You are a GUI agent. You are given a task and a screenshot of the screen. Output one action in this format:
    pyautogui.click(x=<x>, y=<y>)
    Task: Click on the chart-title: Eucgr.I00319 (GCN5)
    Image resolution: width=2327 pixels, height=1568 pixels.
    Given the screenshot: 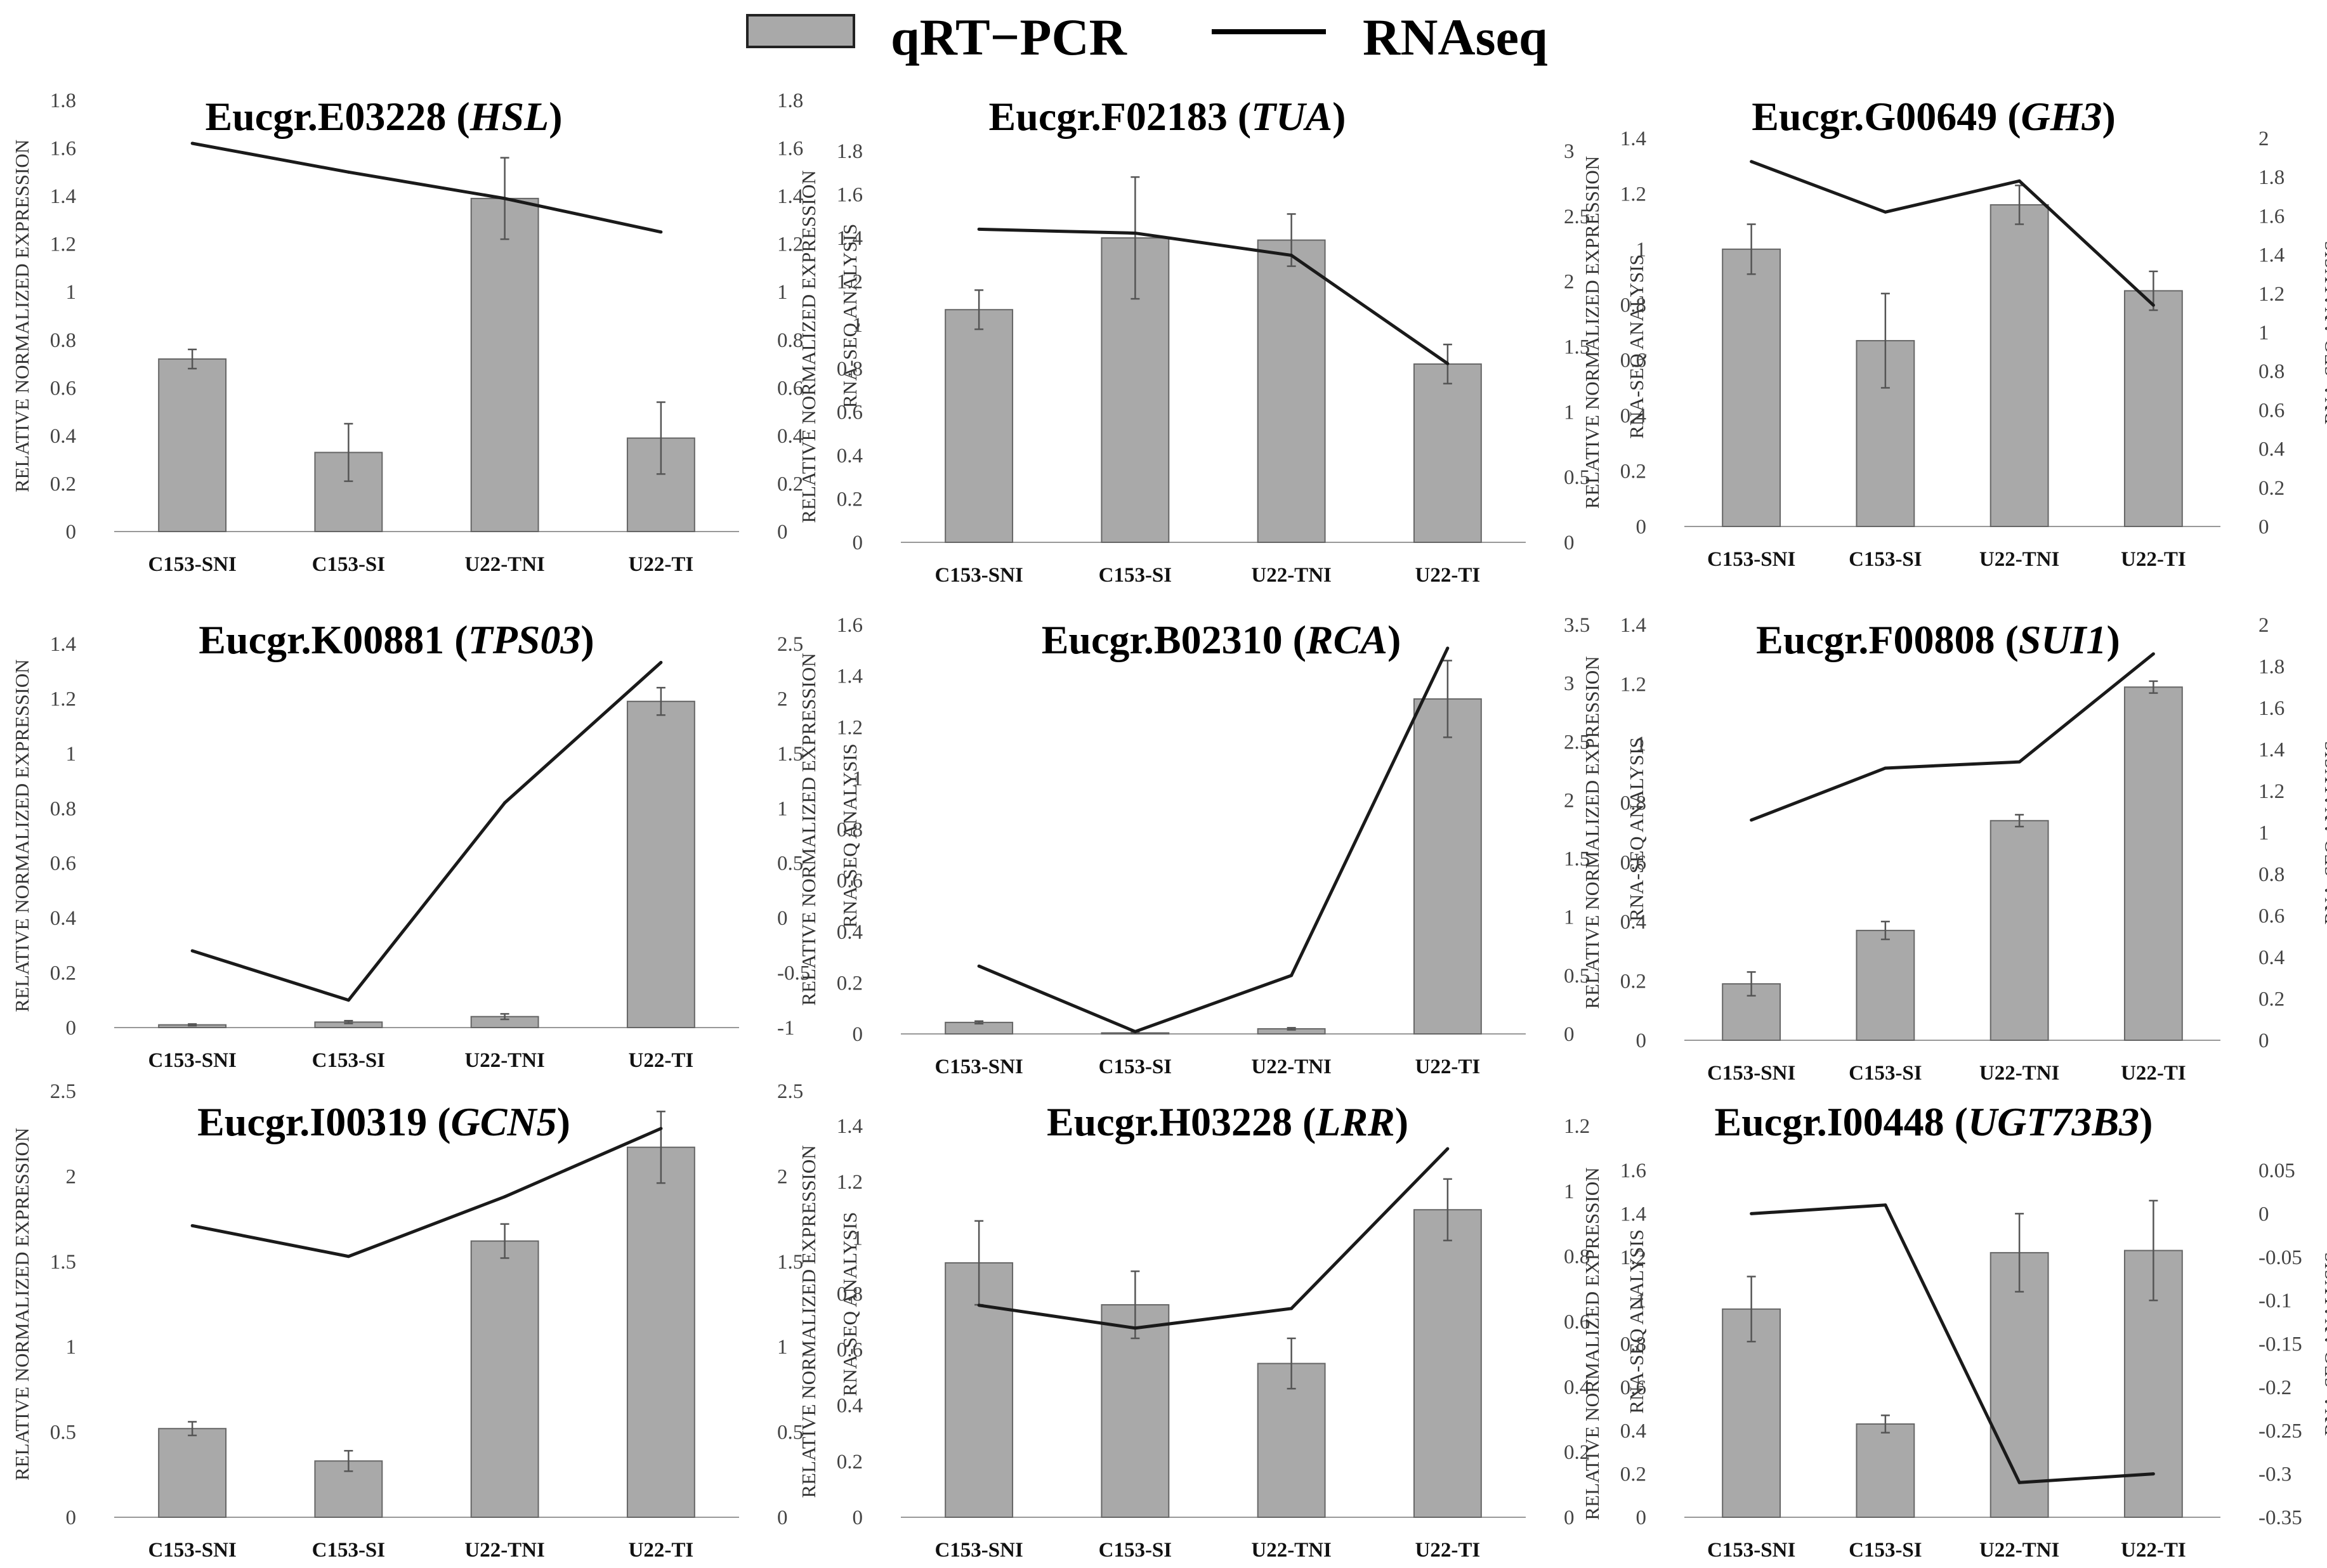 What is the action you would take?
    pyautogui.click(x=383, y=1121)
    